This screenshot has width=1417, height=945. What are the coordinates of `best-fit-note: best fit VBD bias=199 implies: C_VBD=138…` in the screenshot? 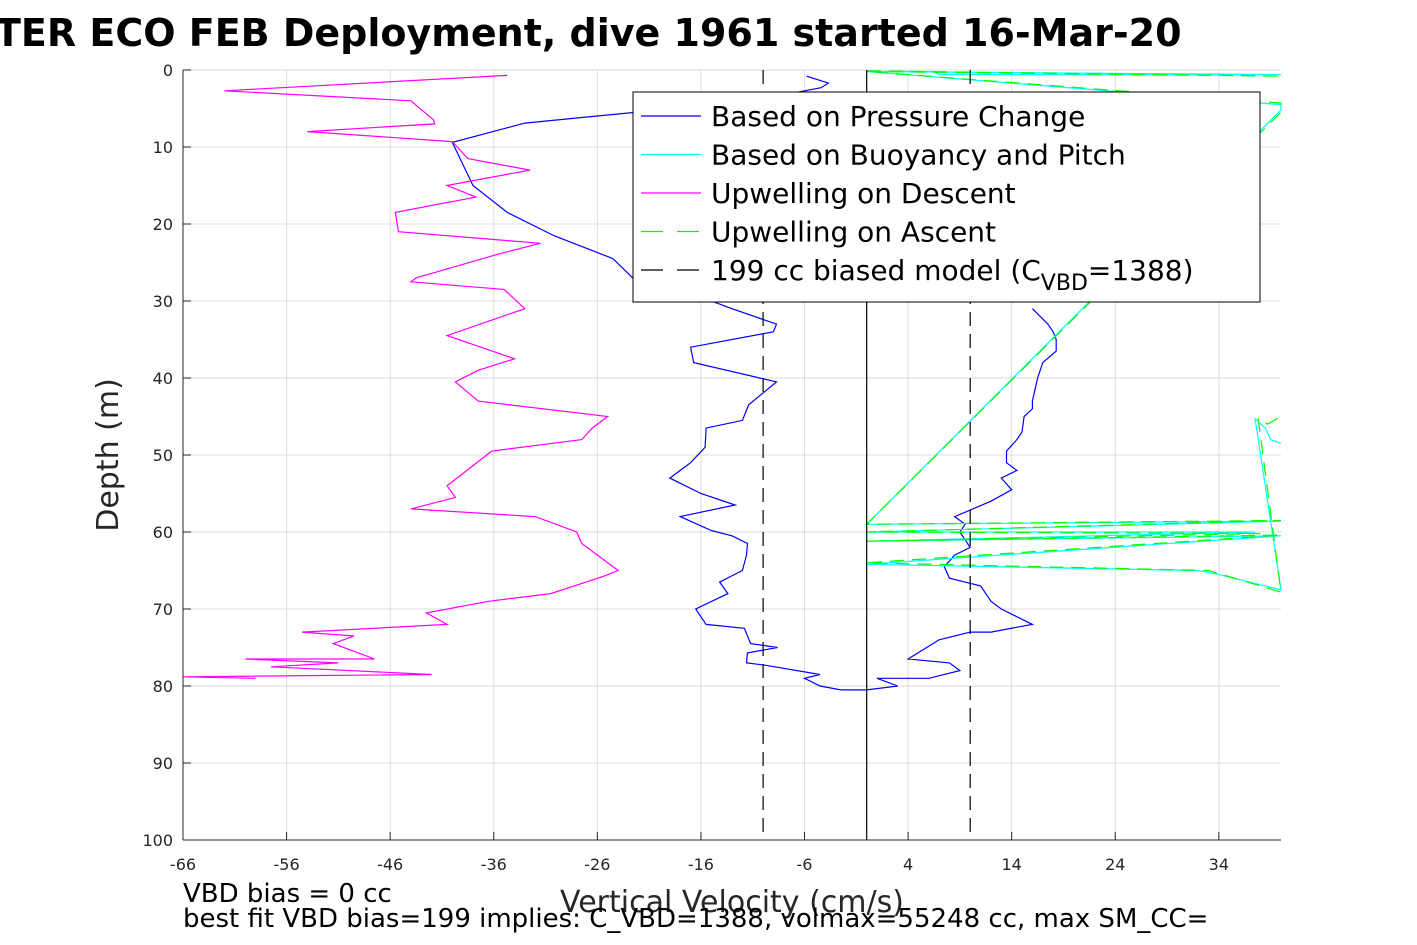 It's located at (695, 919).